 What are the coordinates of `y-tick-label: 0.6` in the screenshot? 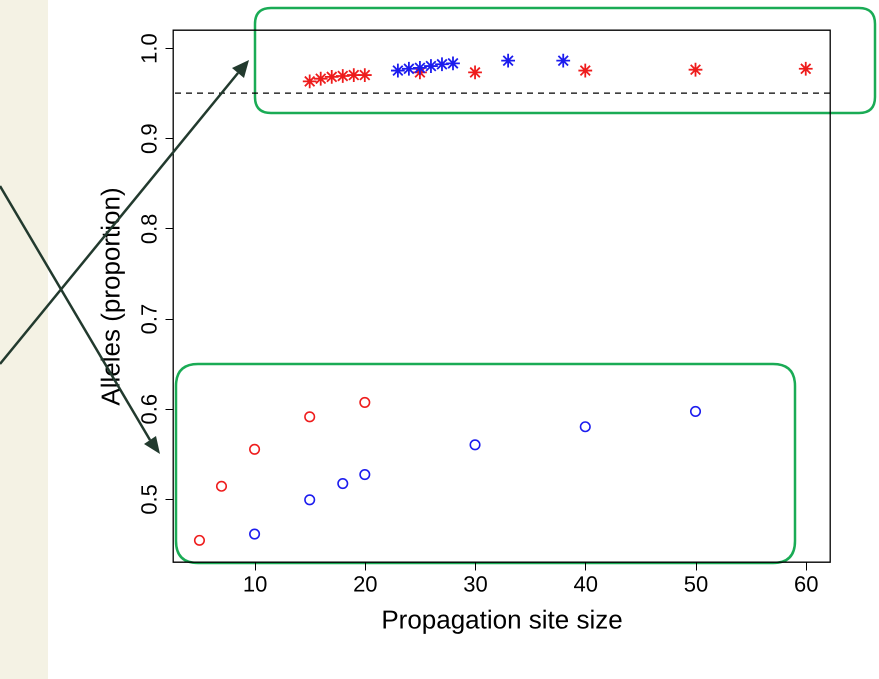 It's located at (149, 409).